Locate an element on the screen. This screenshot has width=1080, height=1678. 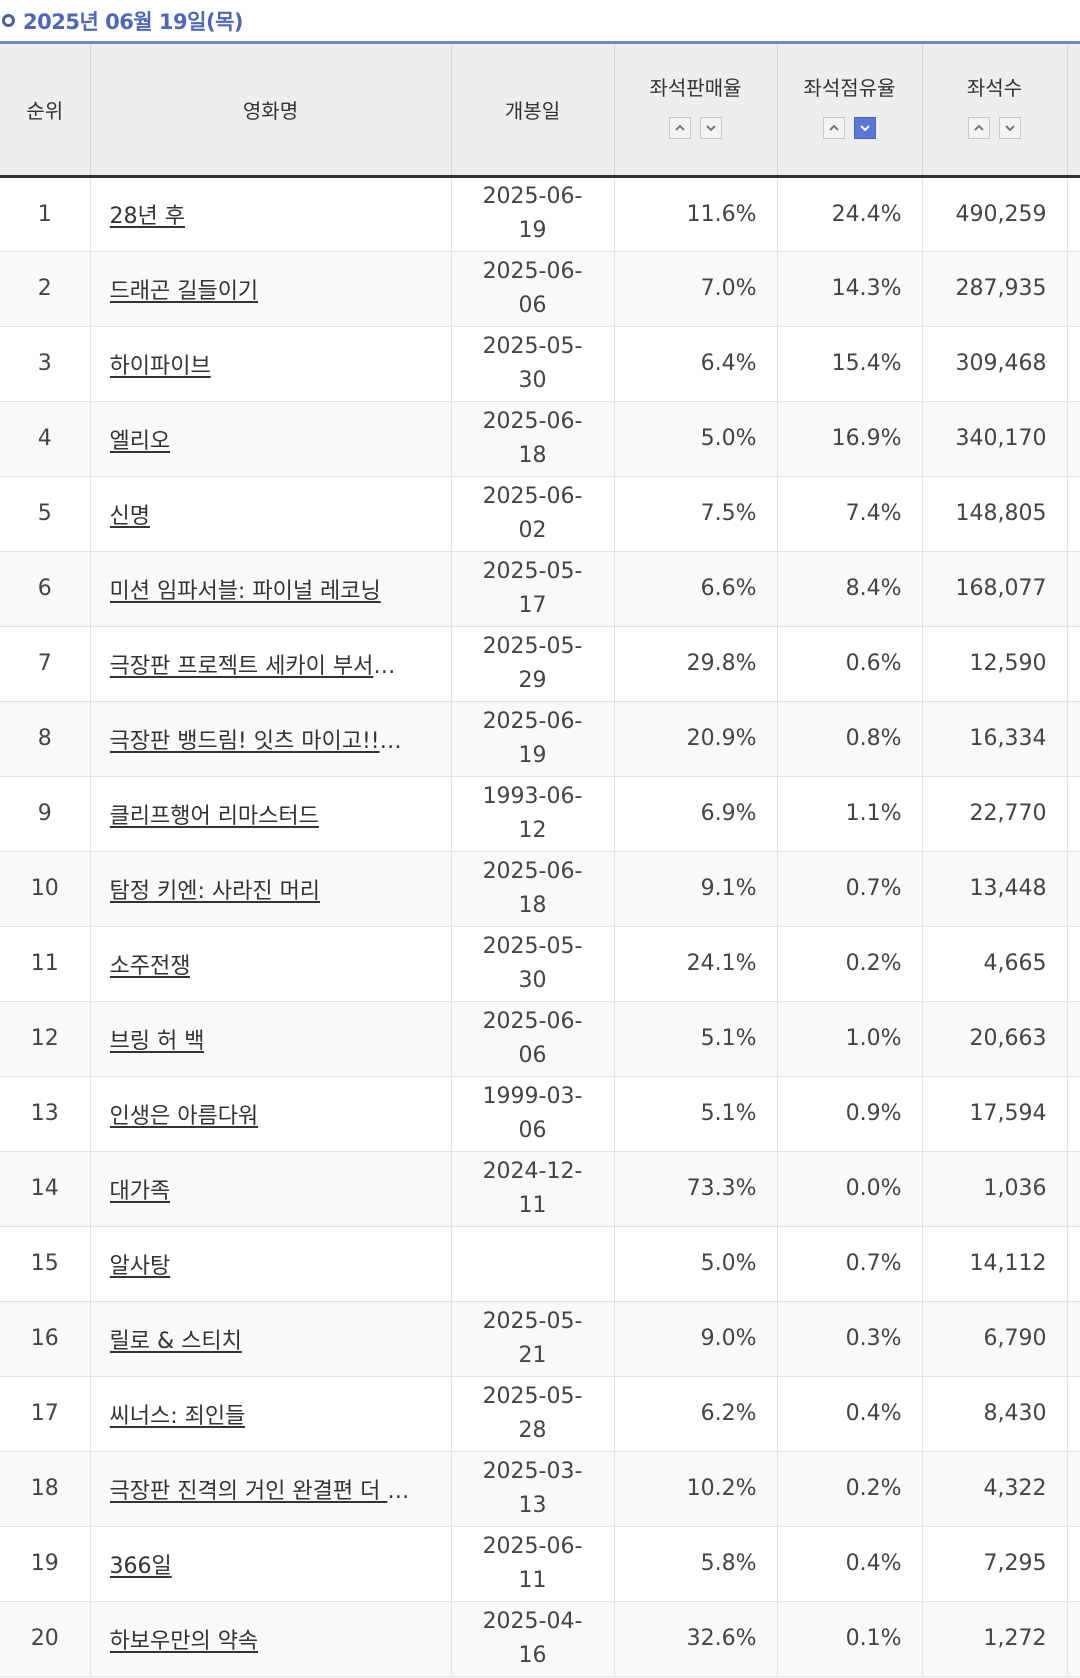
seat-sales-rate-cell: 11.6% is located at coordinates (696, 214).